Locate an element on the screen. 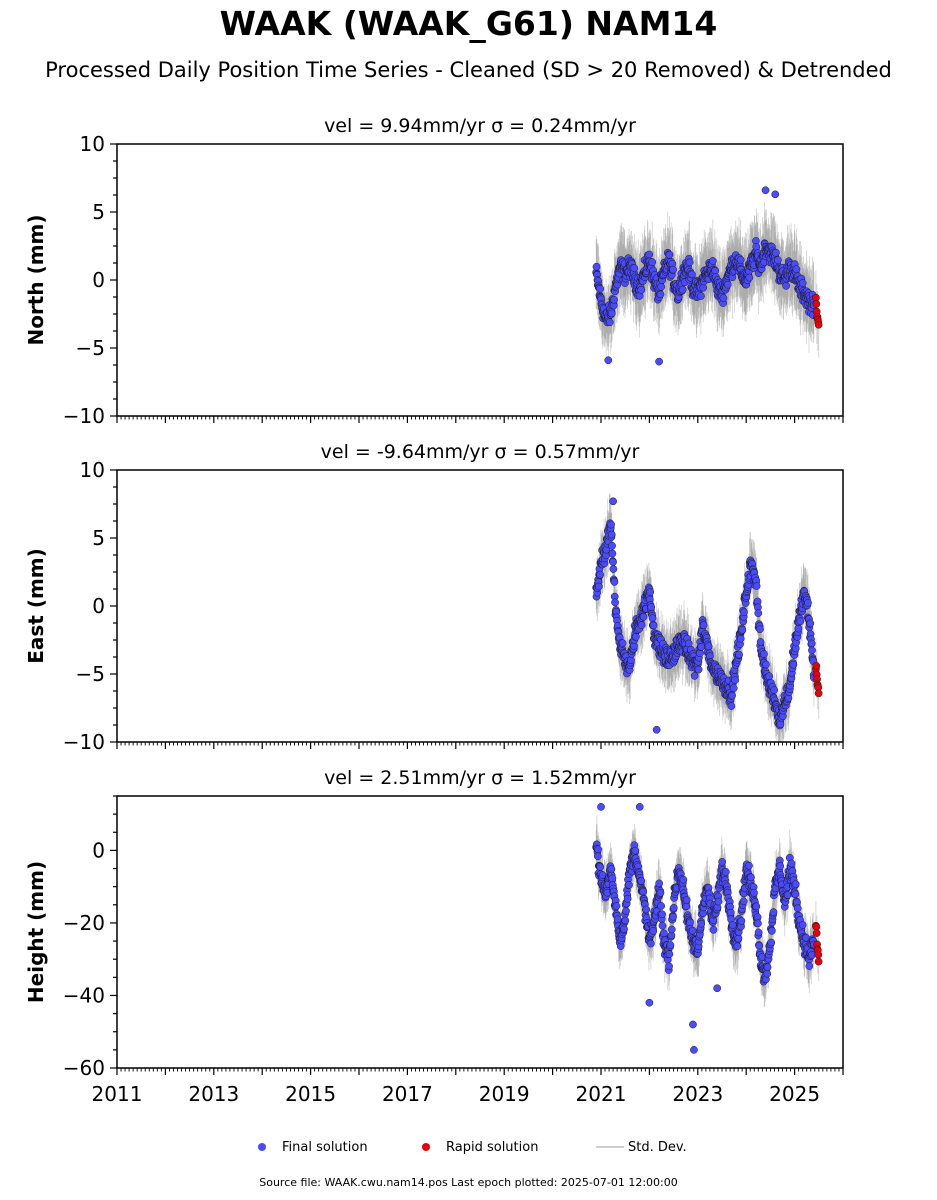  y-tick-label: 5 is located at coordinates (98, 538).